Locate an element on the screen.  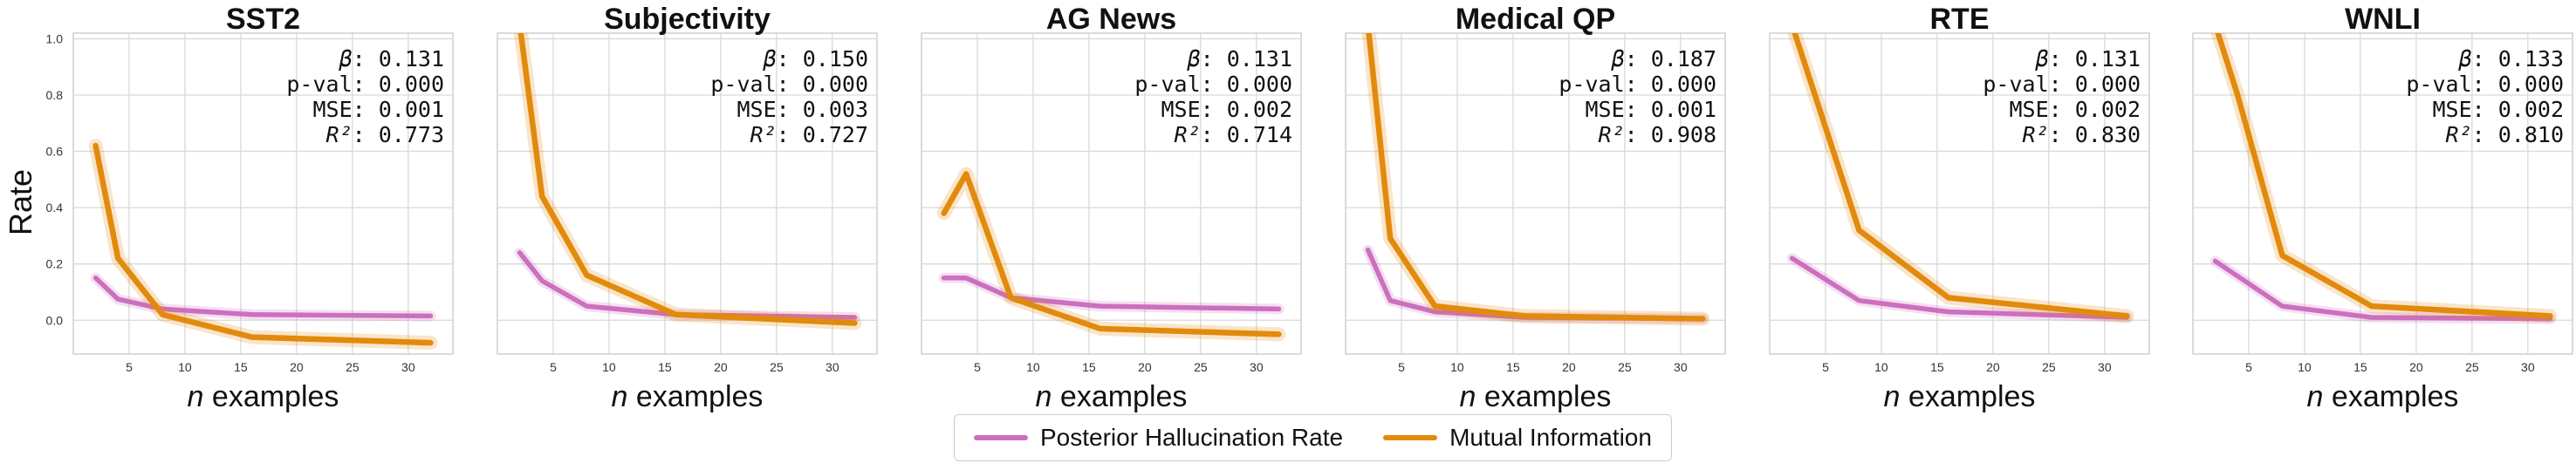
y-tick-label: 1.0 is located at coordinates (55, 38).